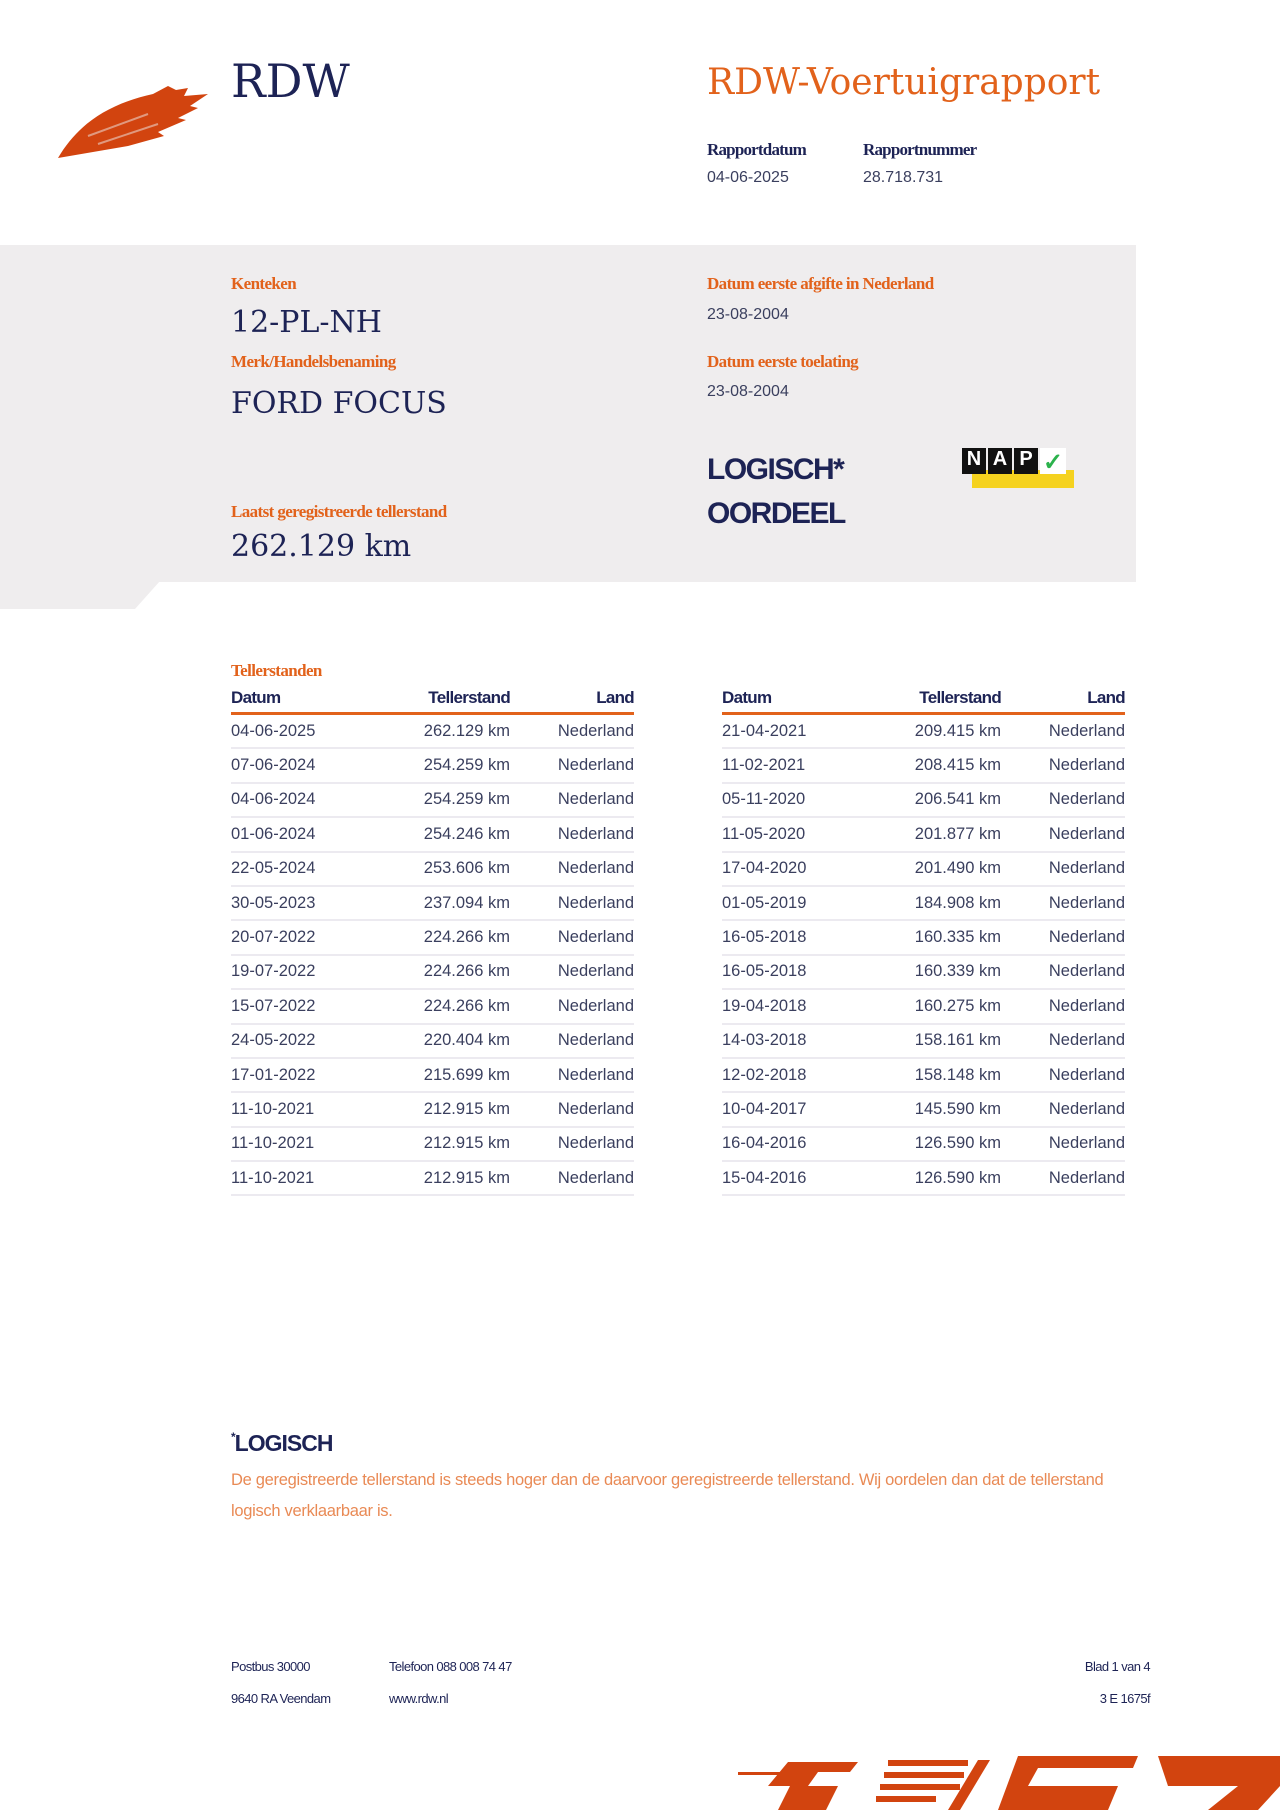 Image resolution: width=1280 pixels, height=1810 pixels. What do you see at coordinates (764, 1074) in the screenshot?
I see `reading-date: 12-02-2018` at bounding box center [764, 1074].